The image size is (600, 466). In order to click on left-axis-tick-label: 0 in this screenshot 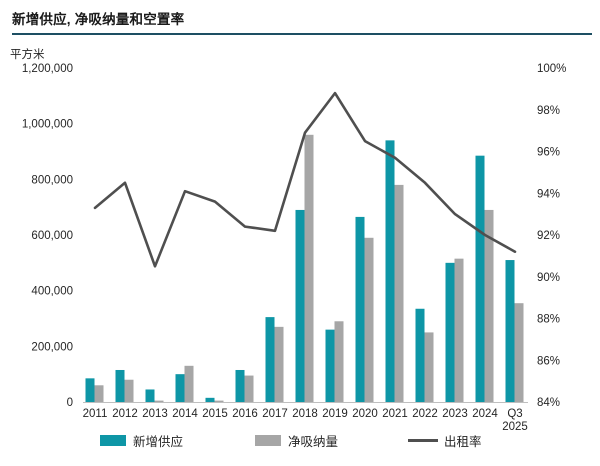, I will do `click(70, 403)`.